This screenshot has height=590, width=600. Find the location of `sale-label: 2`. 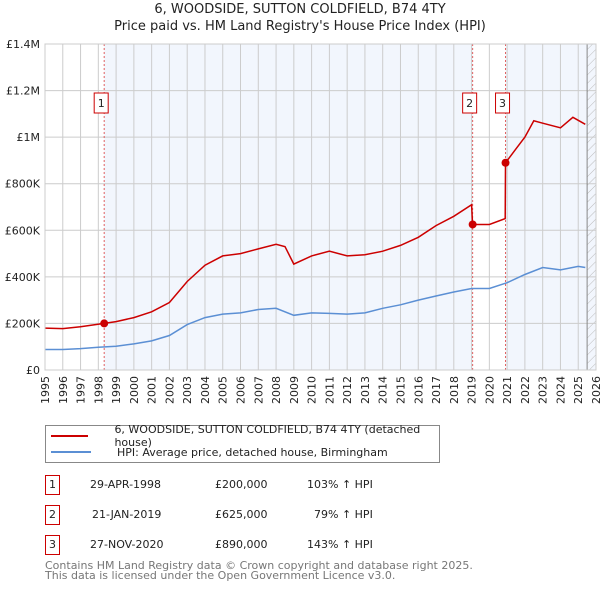

sale-label: 2 is located at coordinates (469, 103).